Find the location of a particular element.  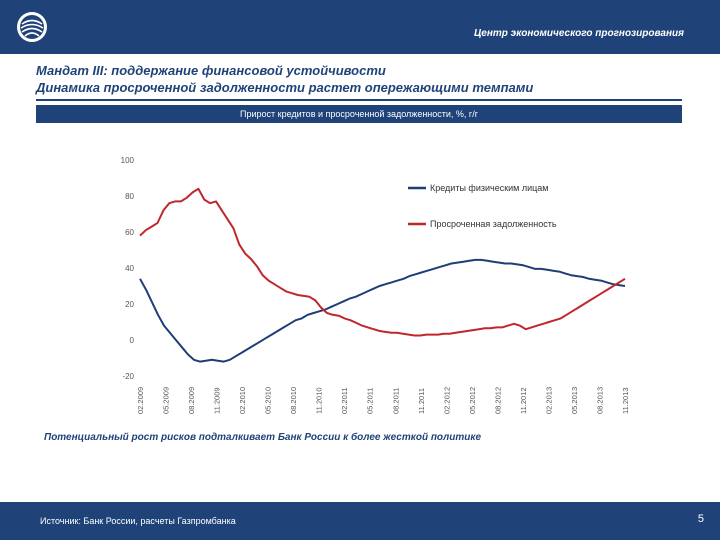

x-tick-label: 02.2013 is located at coordinates (548, 400).